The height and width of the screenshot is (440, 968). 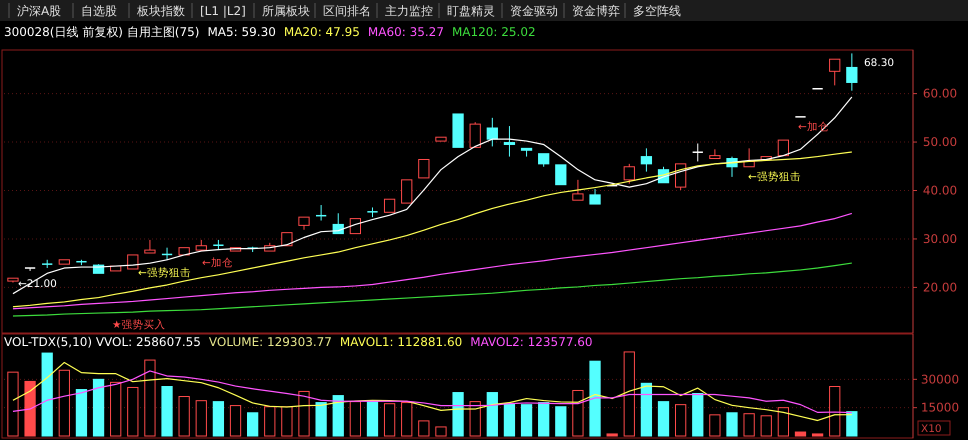 What do you see at coordinates (409, 11) in the screenshot?
I see `text: 主力监控` at bounding box center [409, 11].